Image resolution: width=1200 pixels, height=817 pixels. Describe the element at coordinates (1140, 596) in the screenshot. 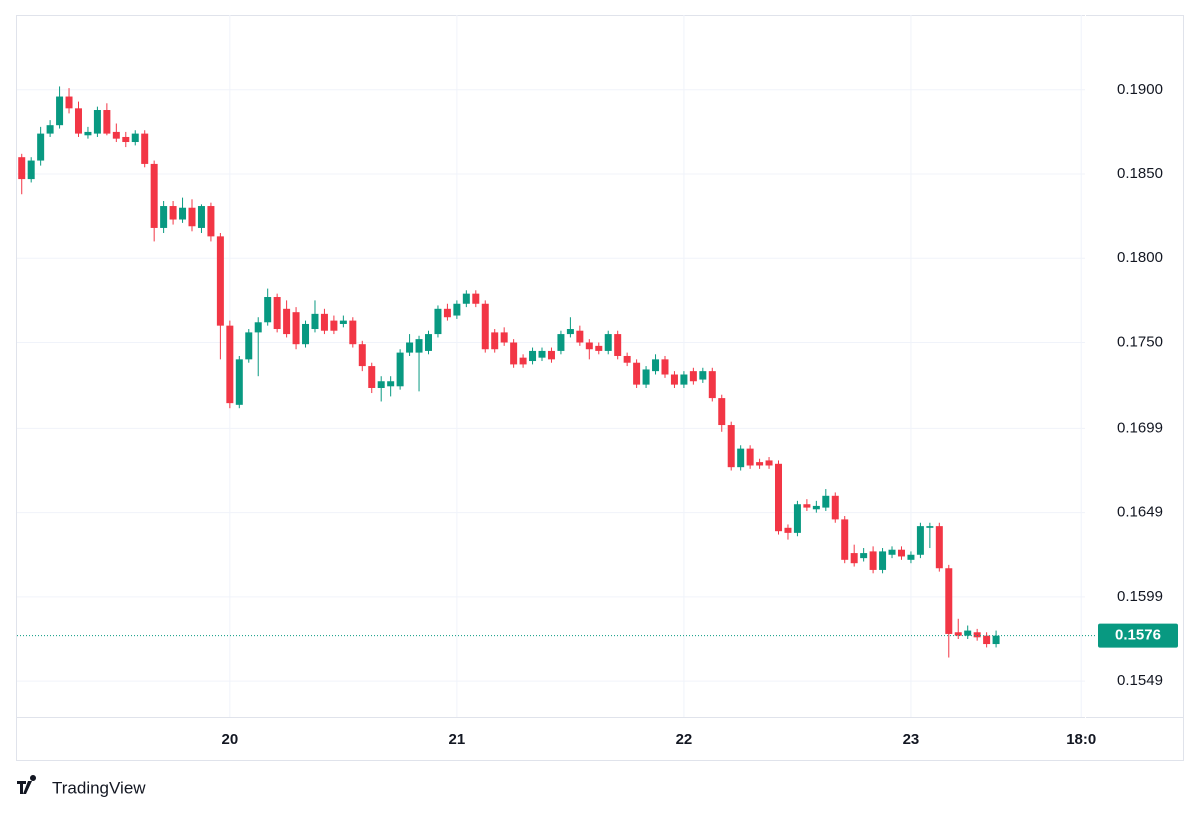

I see `y-tick-label: 0.1599` at that location.